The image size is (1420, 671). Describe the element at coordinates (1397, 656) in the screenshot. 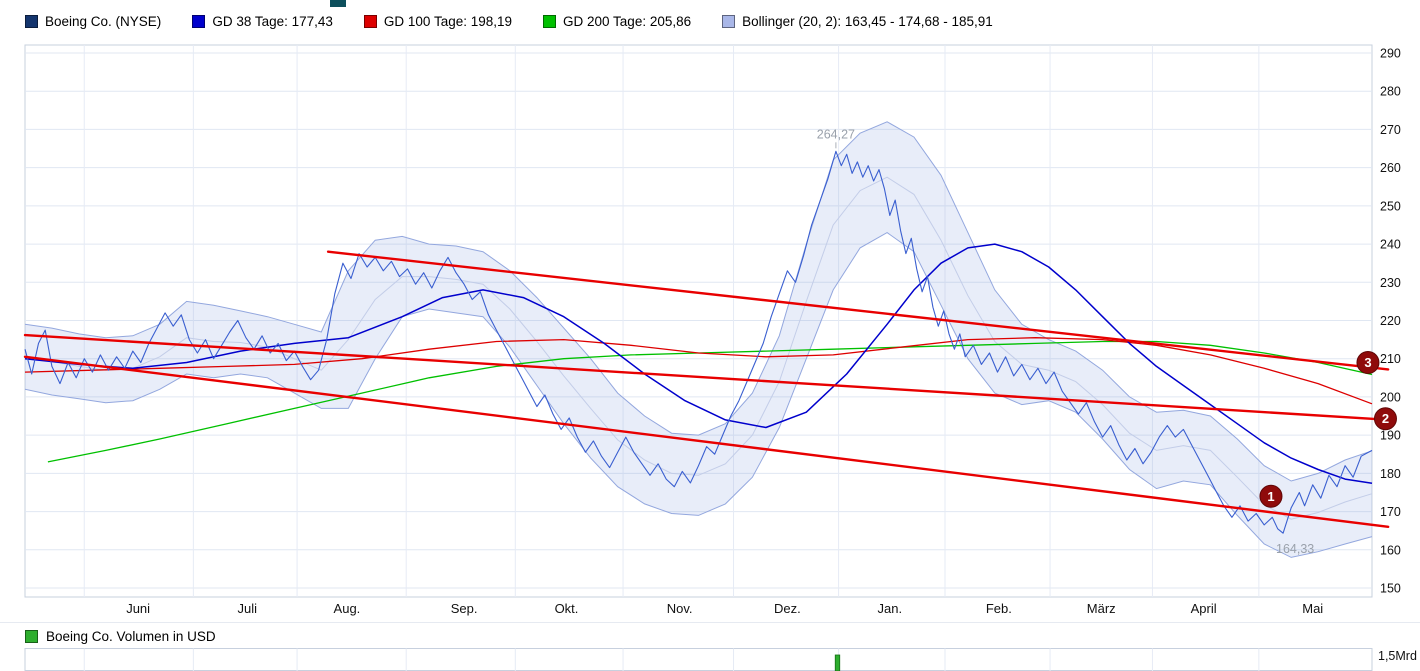

I see `volume-axis-label: 1,5Mrd` at that location.